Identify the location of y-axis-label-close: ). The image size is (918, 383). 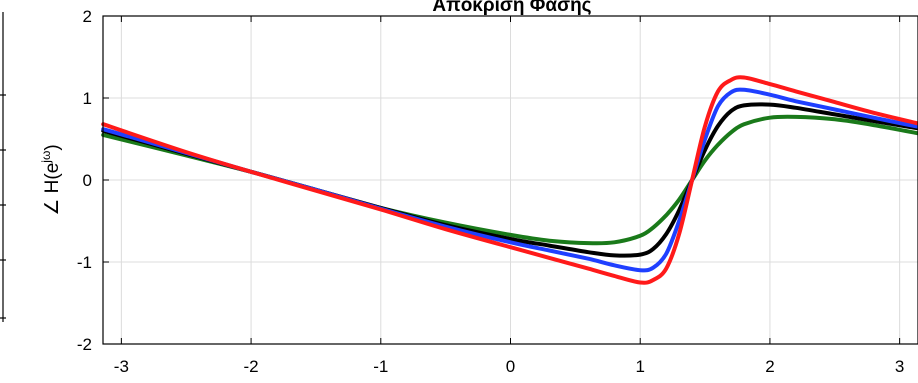
(52, 147).